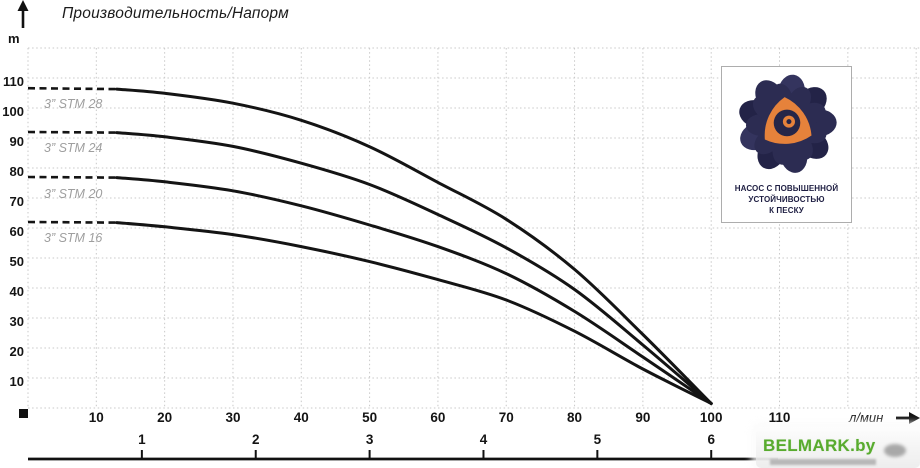 The width and height of the screenshot is (920, 468). I want to click on y-axis-tick-label: 60, so click(16, 231).